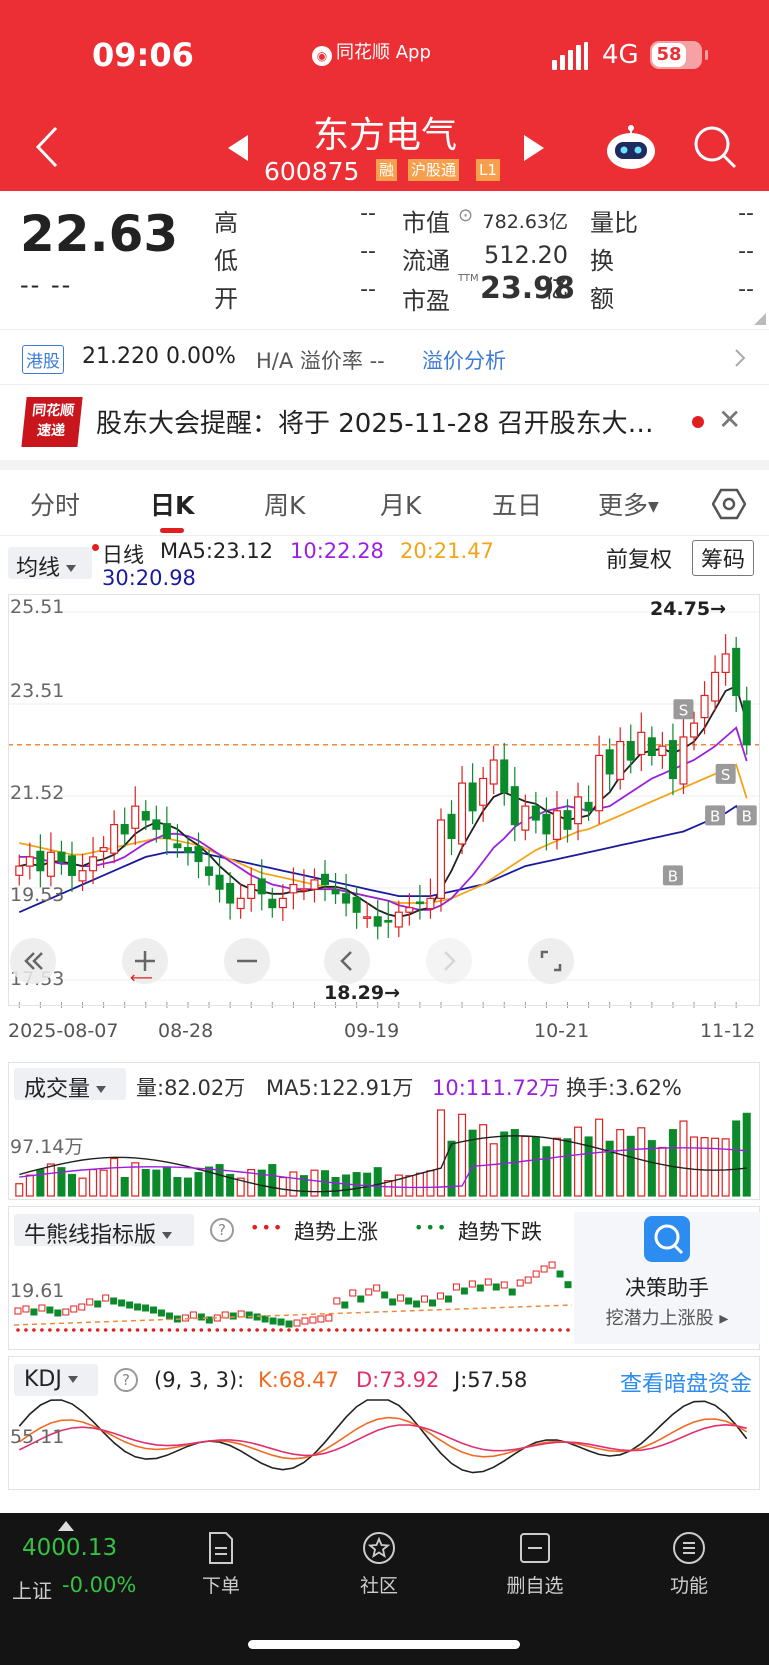 This screenshot has width=769, height=1665. Describe the element at coordinates (145, 961) in the screenshot. I see `zoom-in-button` at that location.